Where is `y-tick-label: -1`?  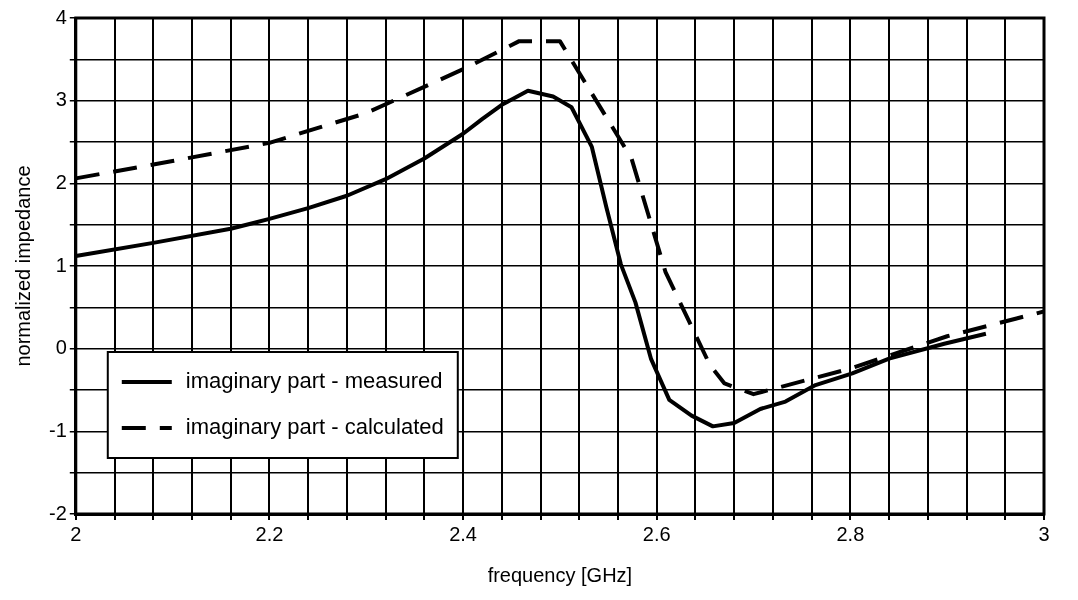
y-tick-label: -1 is located at coordinates (57, 429).